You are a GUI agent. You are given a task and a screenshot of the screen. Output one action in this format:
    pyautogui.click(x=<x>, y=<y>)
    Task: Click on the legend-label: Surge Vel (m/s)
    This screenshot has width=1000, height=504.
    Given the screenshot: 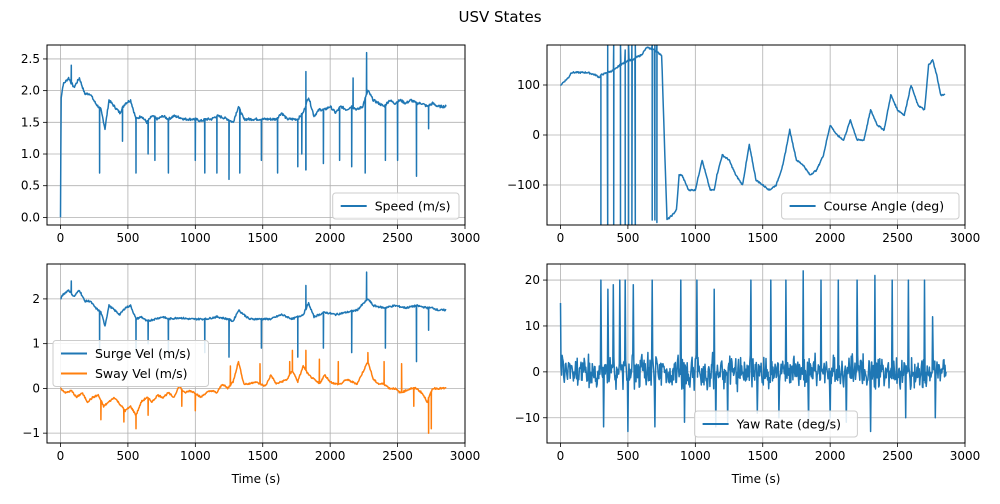 What is the action you would take?
    pyautogui.click(x=143, y=353)
    